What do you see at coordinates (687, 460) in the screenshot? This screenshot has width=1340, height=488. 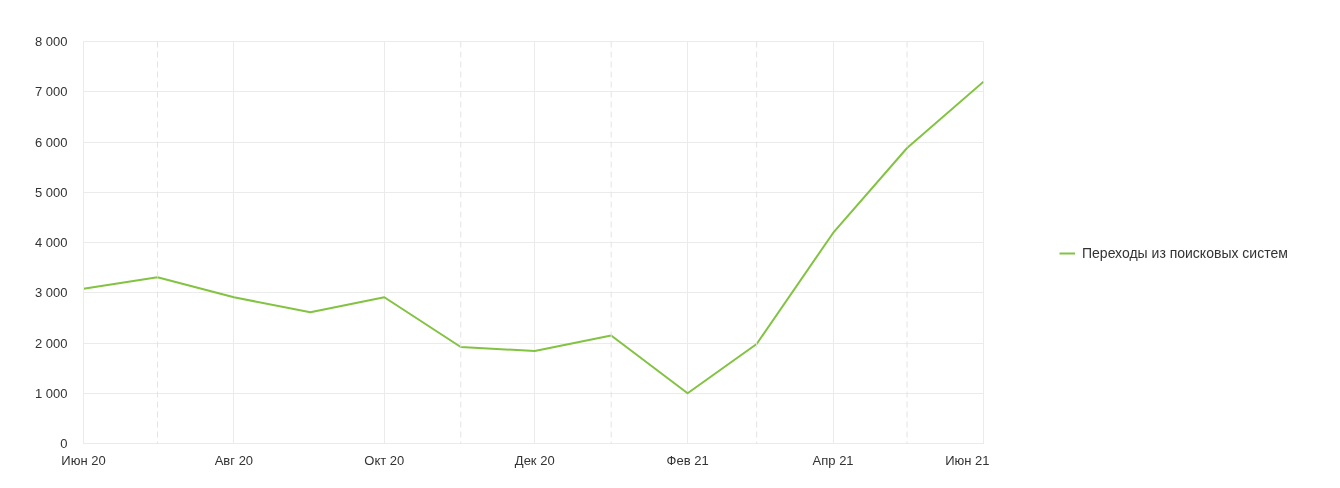 I see `x-tick-label: Фев 21` at bounding box center [687, 460].